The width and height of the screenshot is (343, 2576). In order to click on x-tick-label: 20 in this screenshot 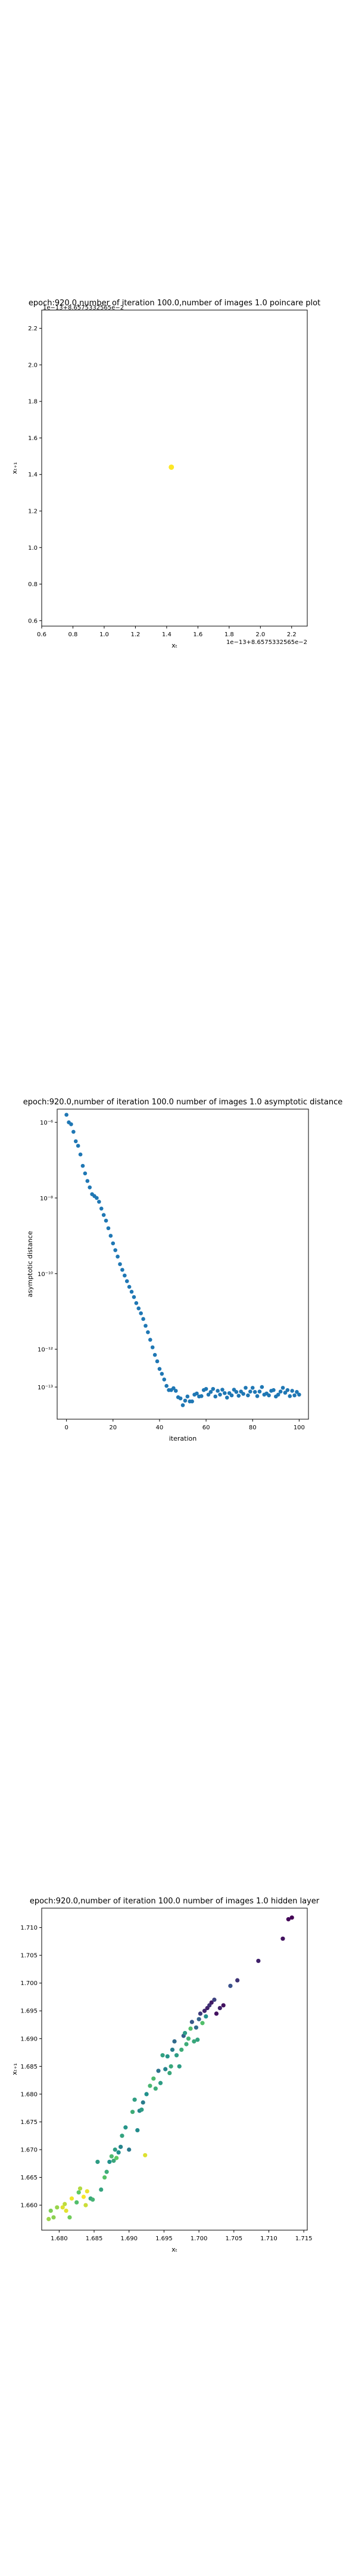, I will do `click(113, 1428)`.